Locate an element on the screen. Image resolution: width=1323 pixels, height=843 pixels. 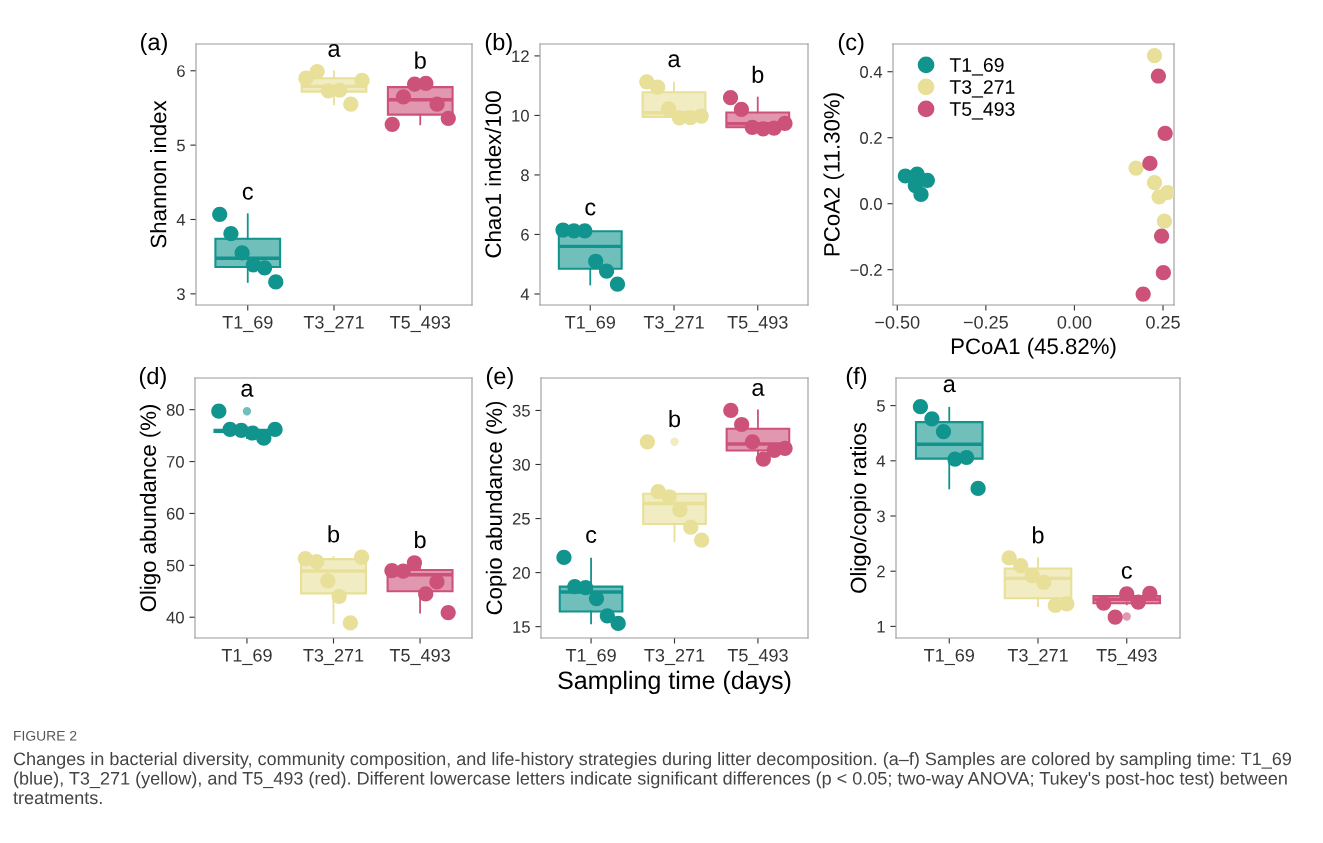
chart-title: (e) is located at coordinates (499, 377).